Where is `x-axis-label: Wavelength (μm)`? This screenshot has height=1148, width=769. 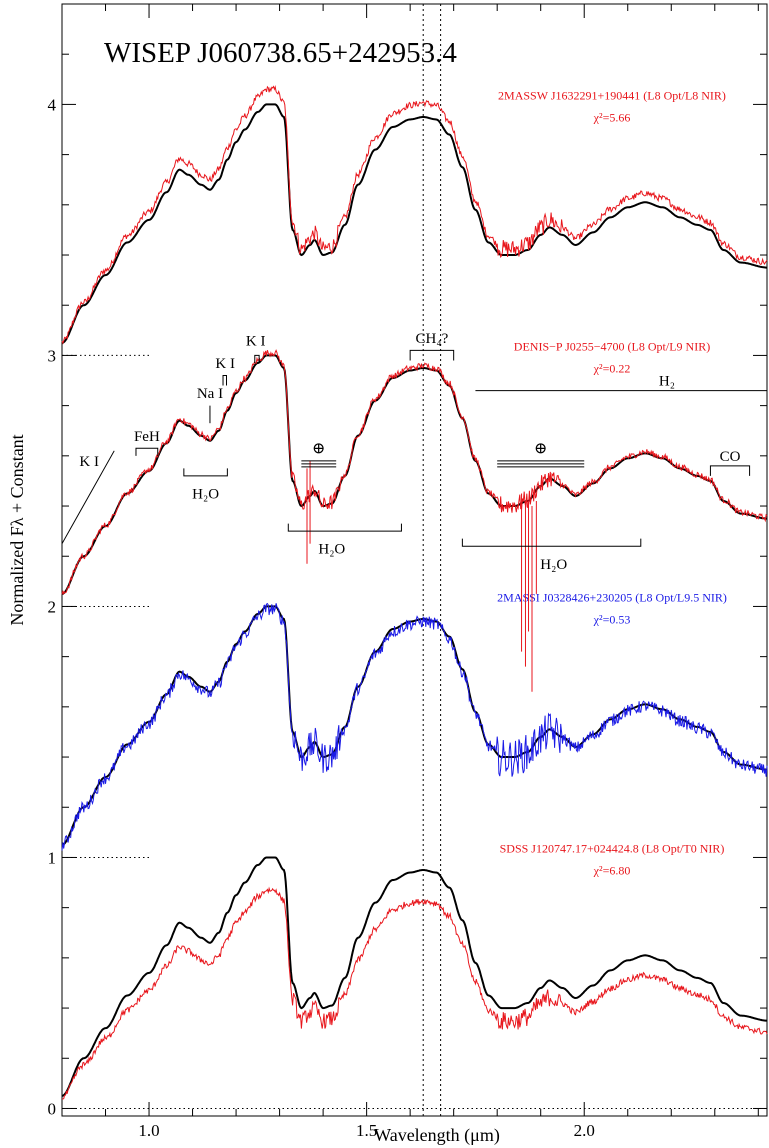 x-axis-label: Wavelength (μm) is located at coordinates (437, 1135).